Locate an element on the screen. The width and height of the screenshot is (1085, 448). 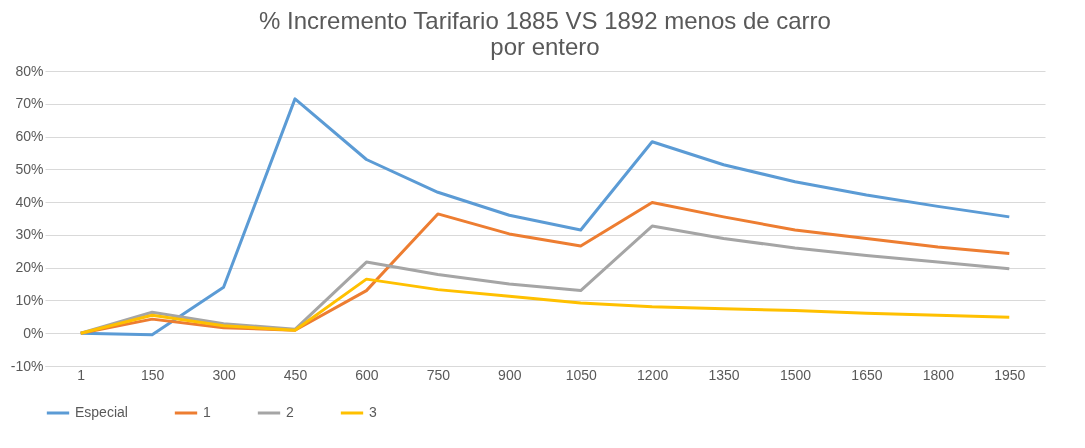
x-tick-label: 600 is located at coordinates (367, 374).